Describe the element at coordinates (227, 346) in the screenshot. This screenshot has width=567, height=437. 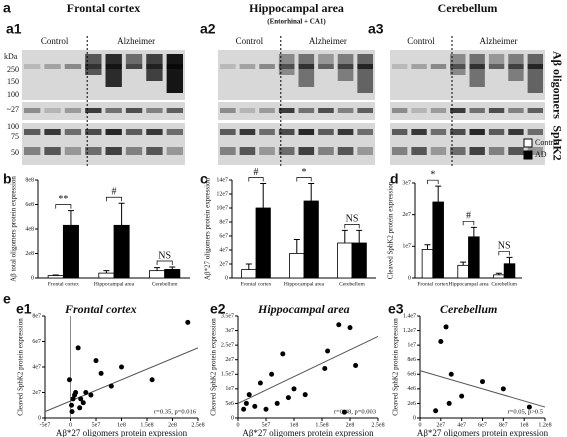
I see `y-tick-label: 2.5e7` at that location.